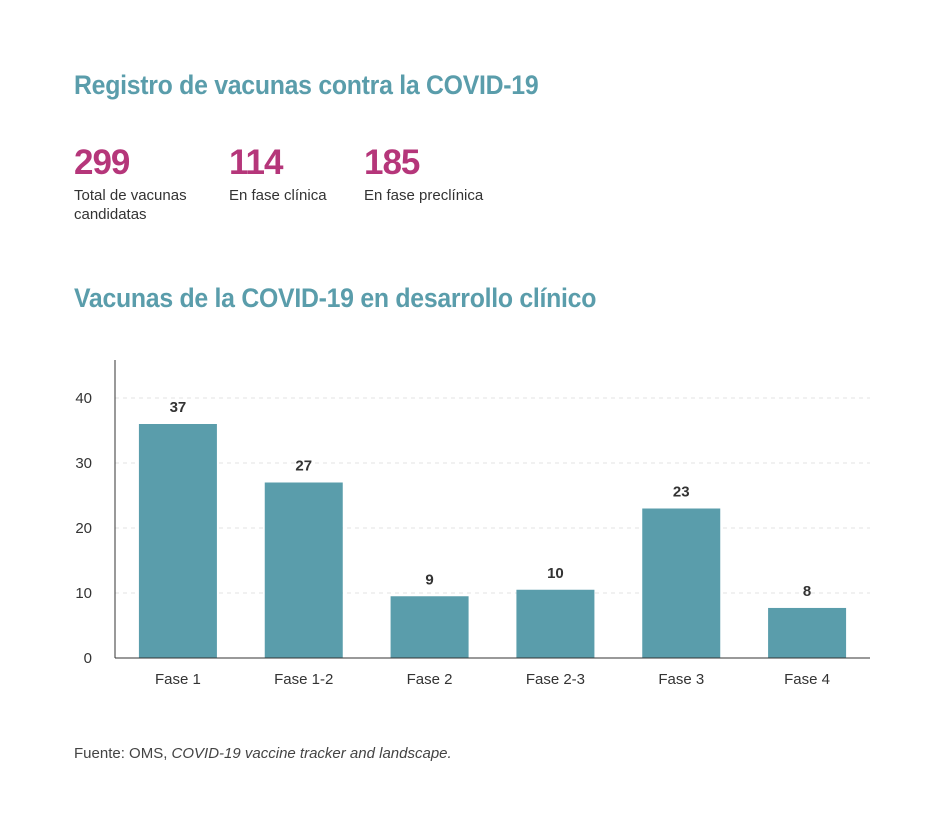 The width and height of the screenshot is (946, 837). I want to click on y-tick-label: 10, so click(83, 593).